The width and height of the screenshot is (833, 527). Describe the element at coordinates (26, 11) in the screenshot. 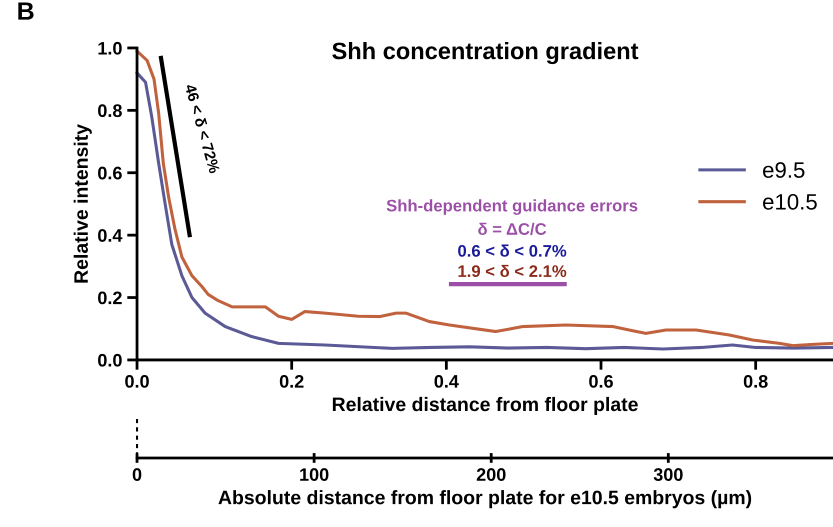

I see `text: B` at that location.